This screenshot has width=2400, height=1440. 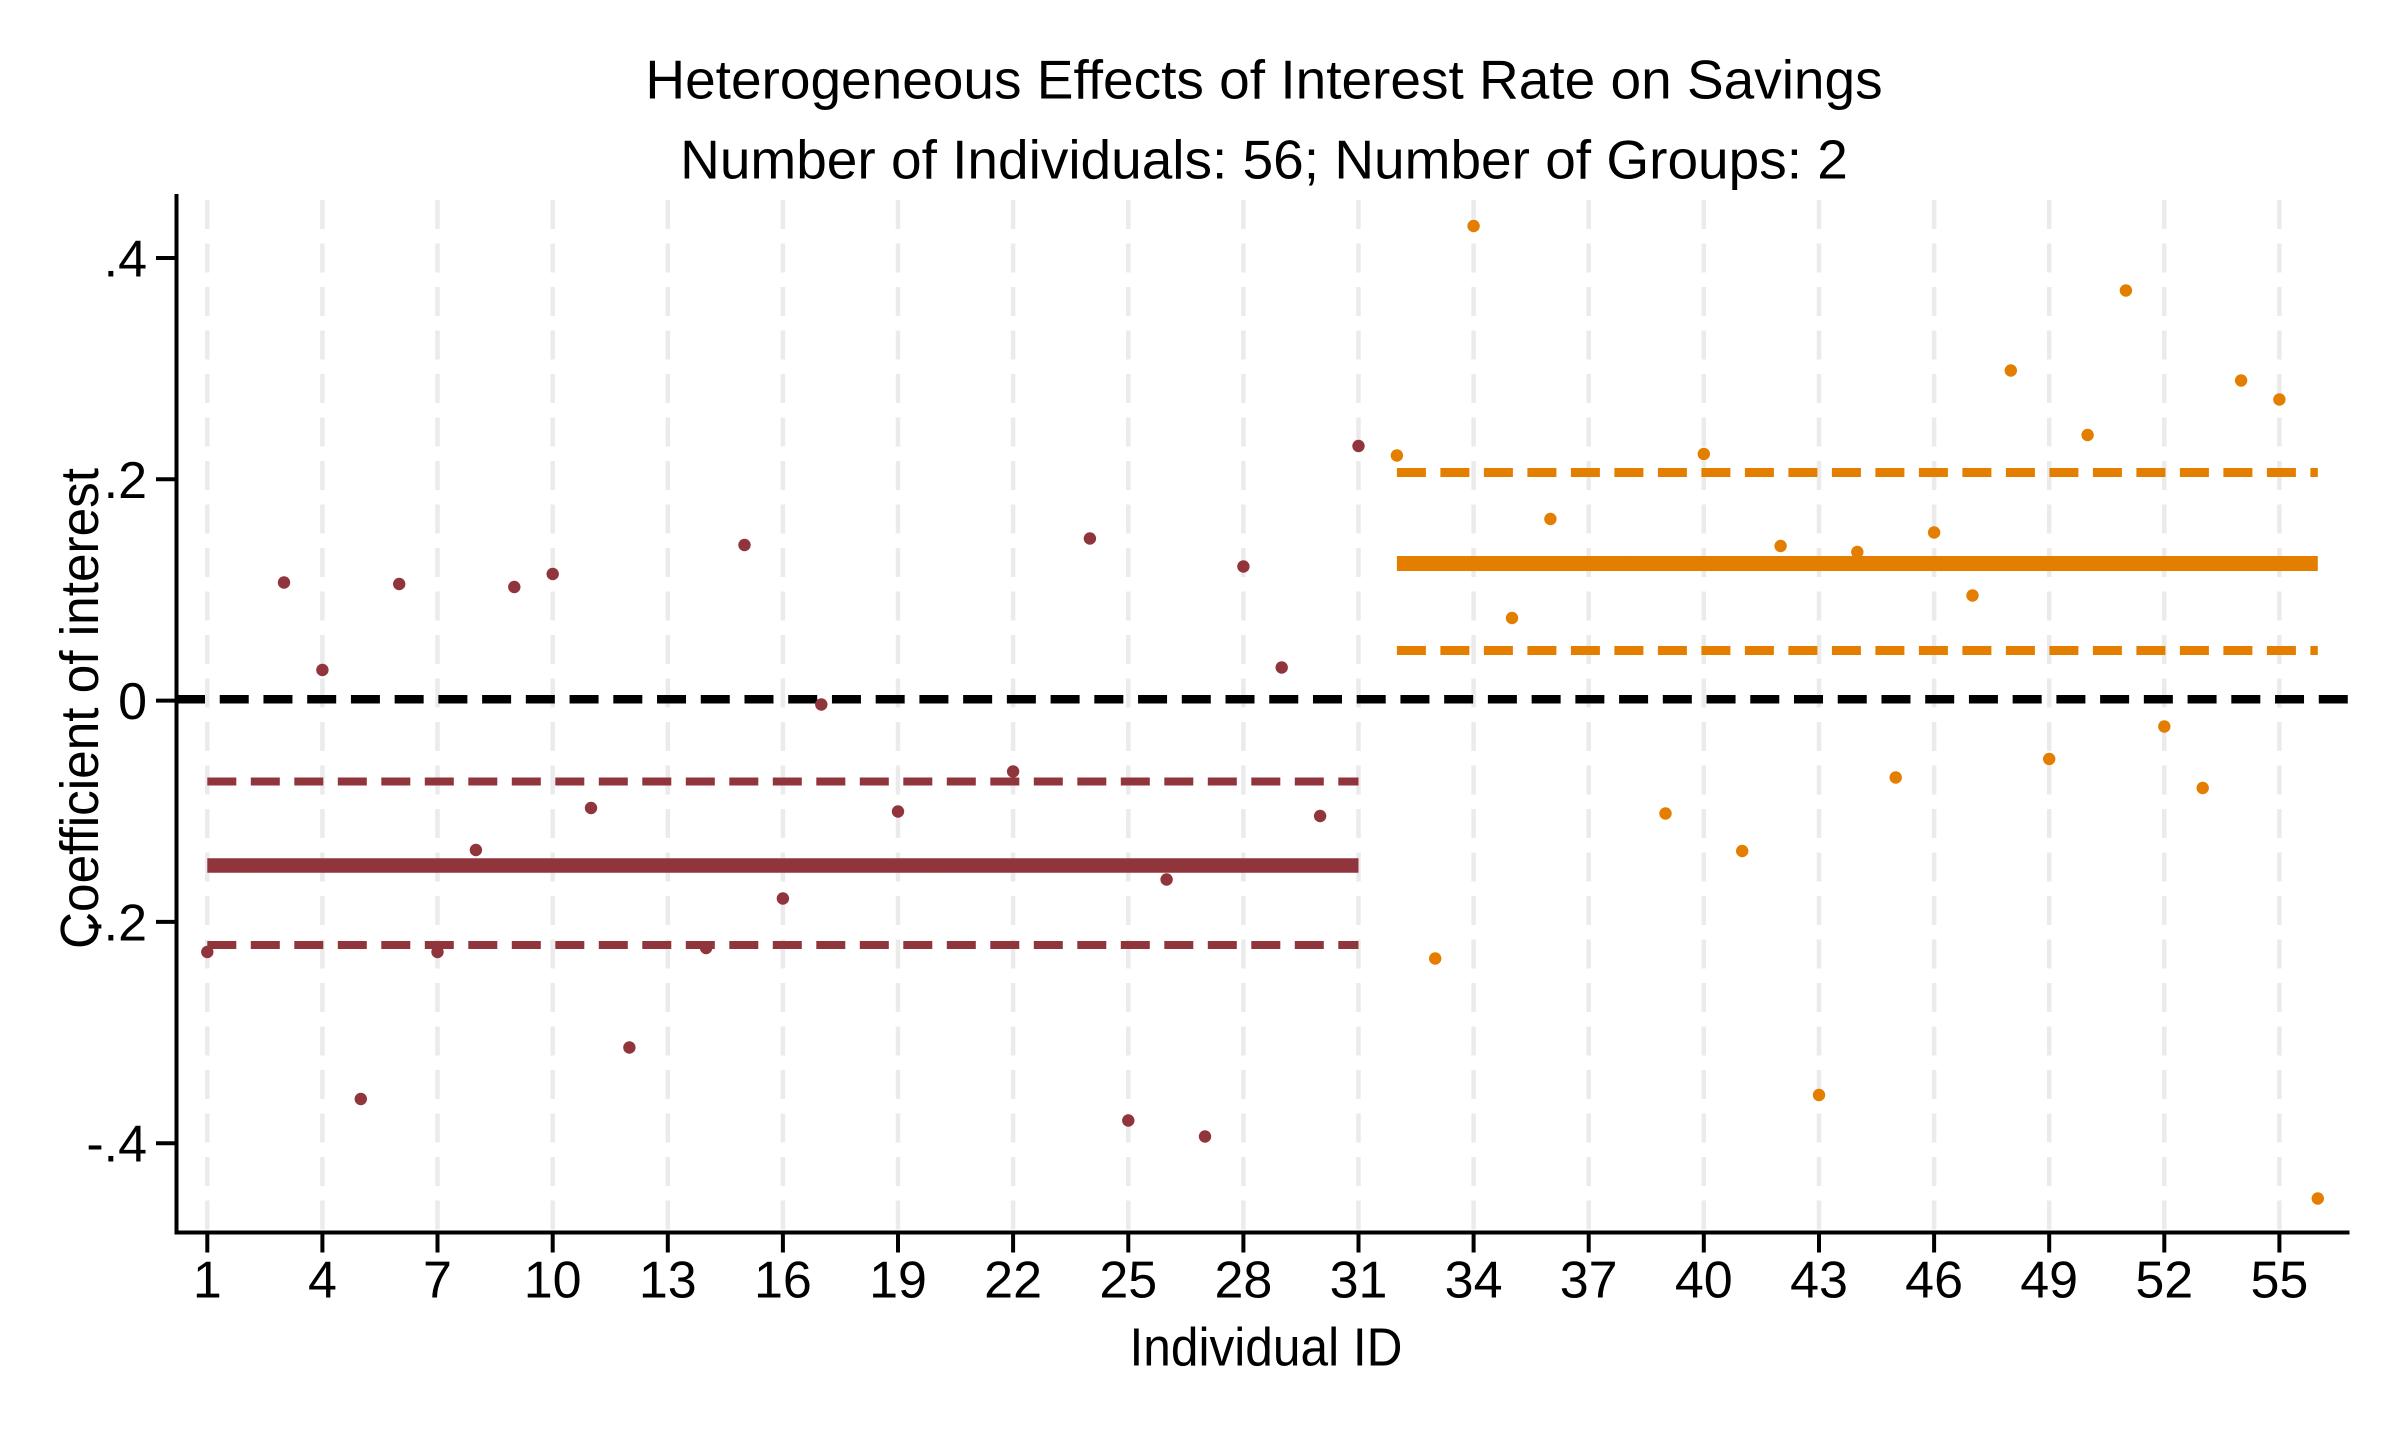 I want to click on svg-text: 0, so click(x=132, y=702).